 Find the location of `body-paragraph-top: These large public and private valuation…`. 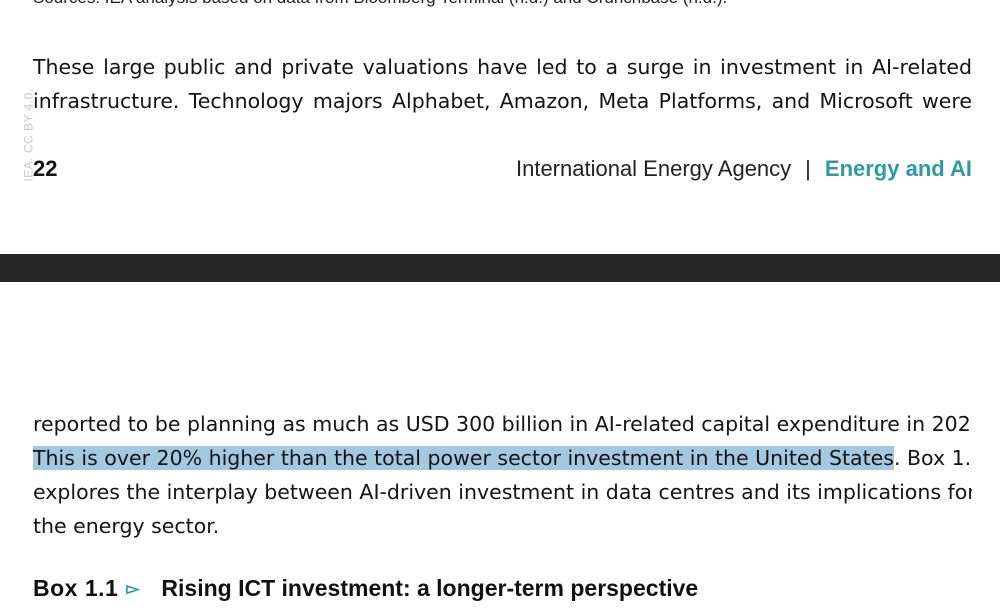

body-paragraph-top: These large public and private valuation… is located at coordinates (502, 84).